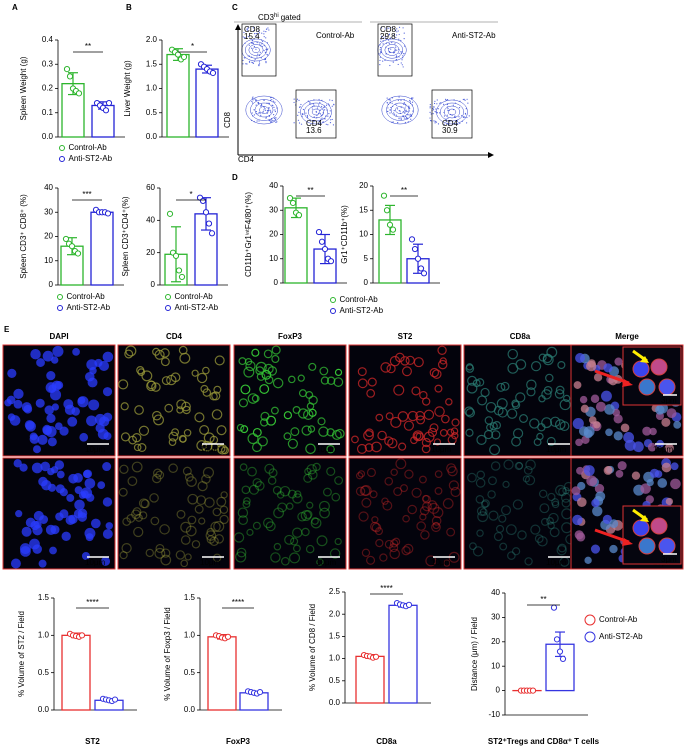 The width and height of the screenshot is (685, 748). I want to click on legend-label: Anti-ST2-Ab, so click(89, 307).